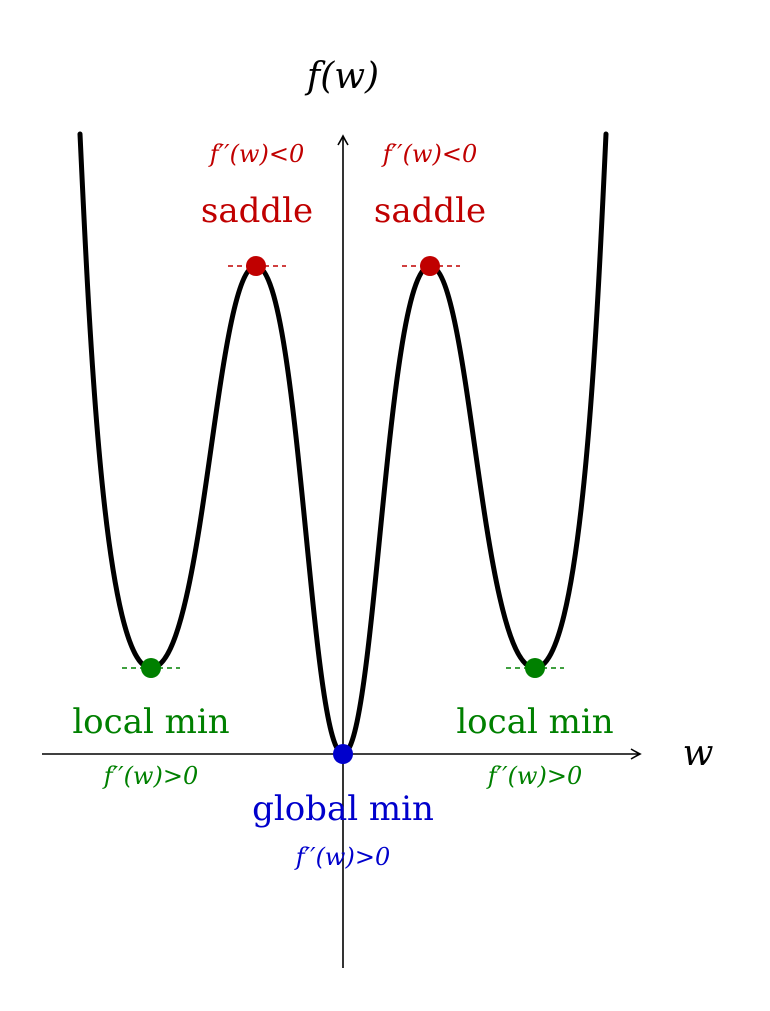  What do you see at coordinates (534, 722) in the screenshot?
I see `local-min-label-right: local min` at bounding box center [534, 722].